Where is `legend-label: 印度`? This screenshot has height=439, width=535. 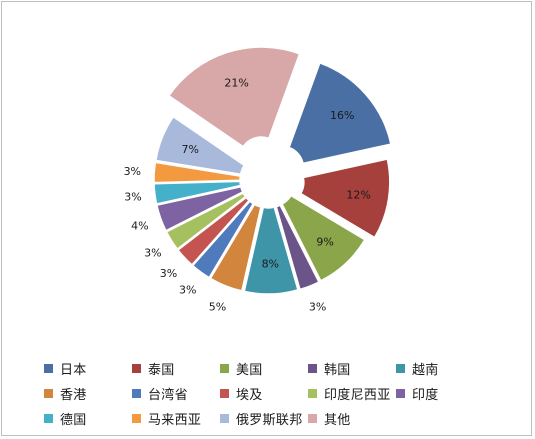
legend-label: 印度 is located at coordinates (425, 395).